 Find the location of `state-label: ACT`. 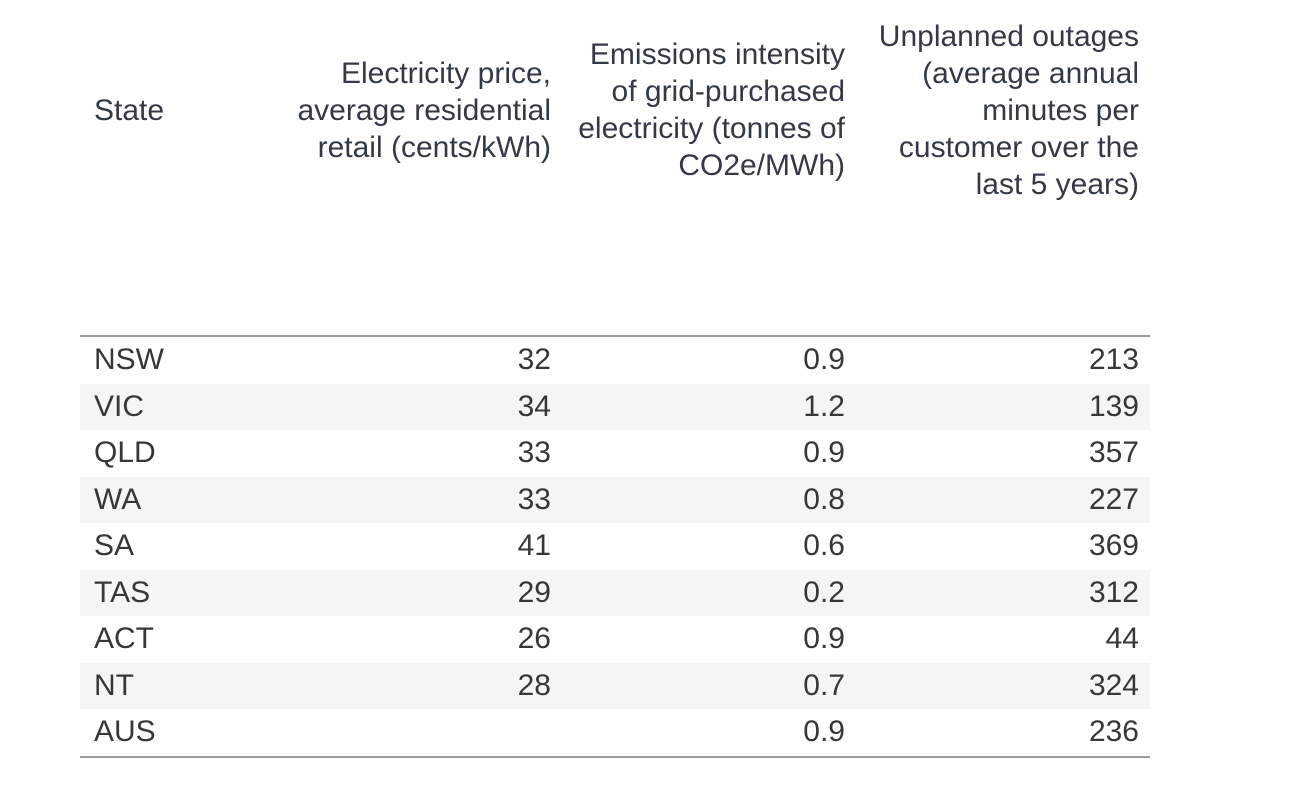

state-label: ACT is located at coordinates (124, 639).